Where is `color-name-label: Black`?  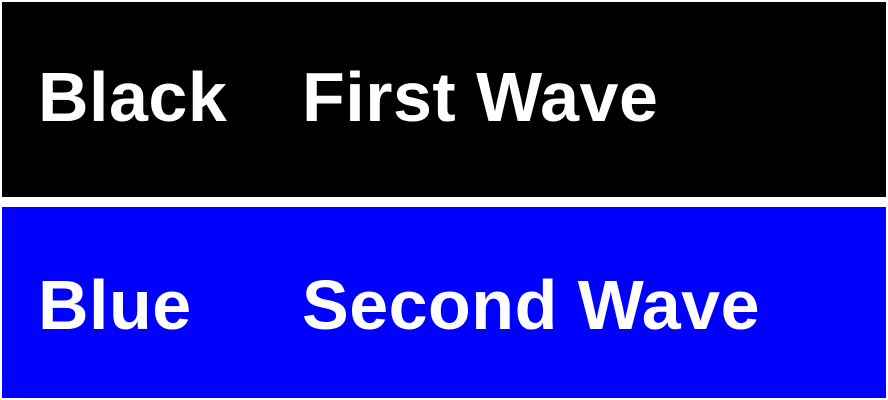 color-name-label: Black is located at coordinates (133, 97).